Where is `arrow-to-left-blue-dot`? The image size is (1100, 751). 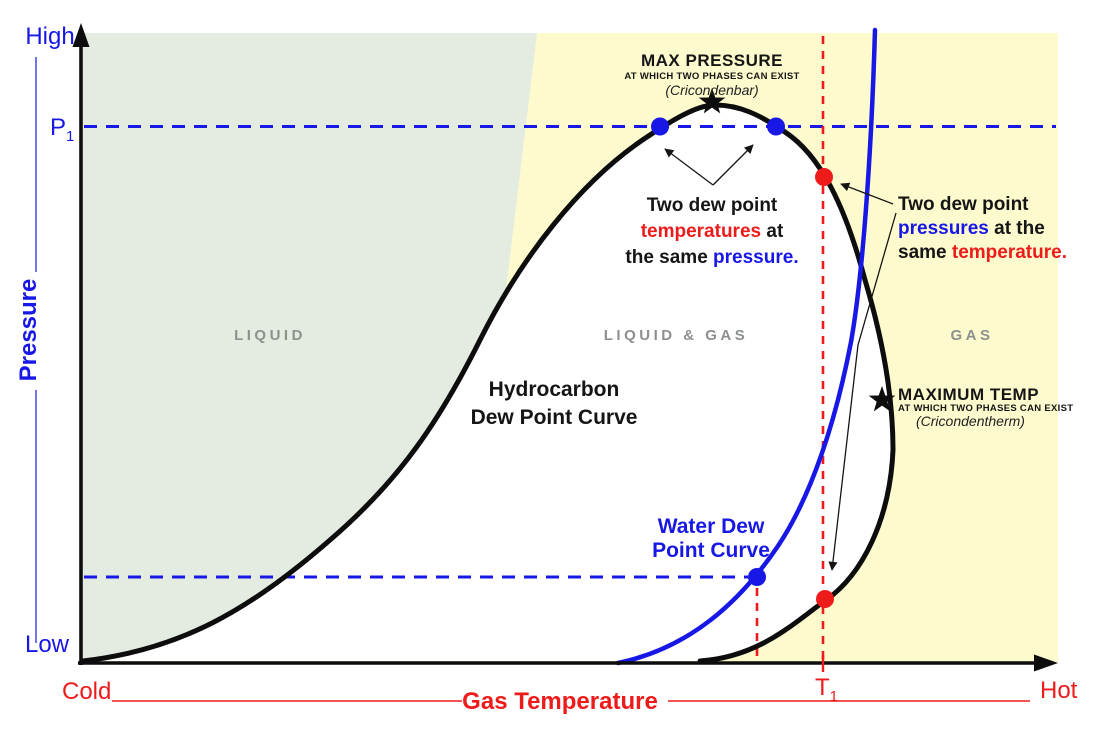 arrow-to-left-blue-dot is located at coordinates (689, 167).